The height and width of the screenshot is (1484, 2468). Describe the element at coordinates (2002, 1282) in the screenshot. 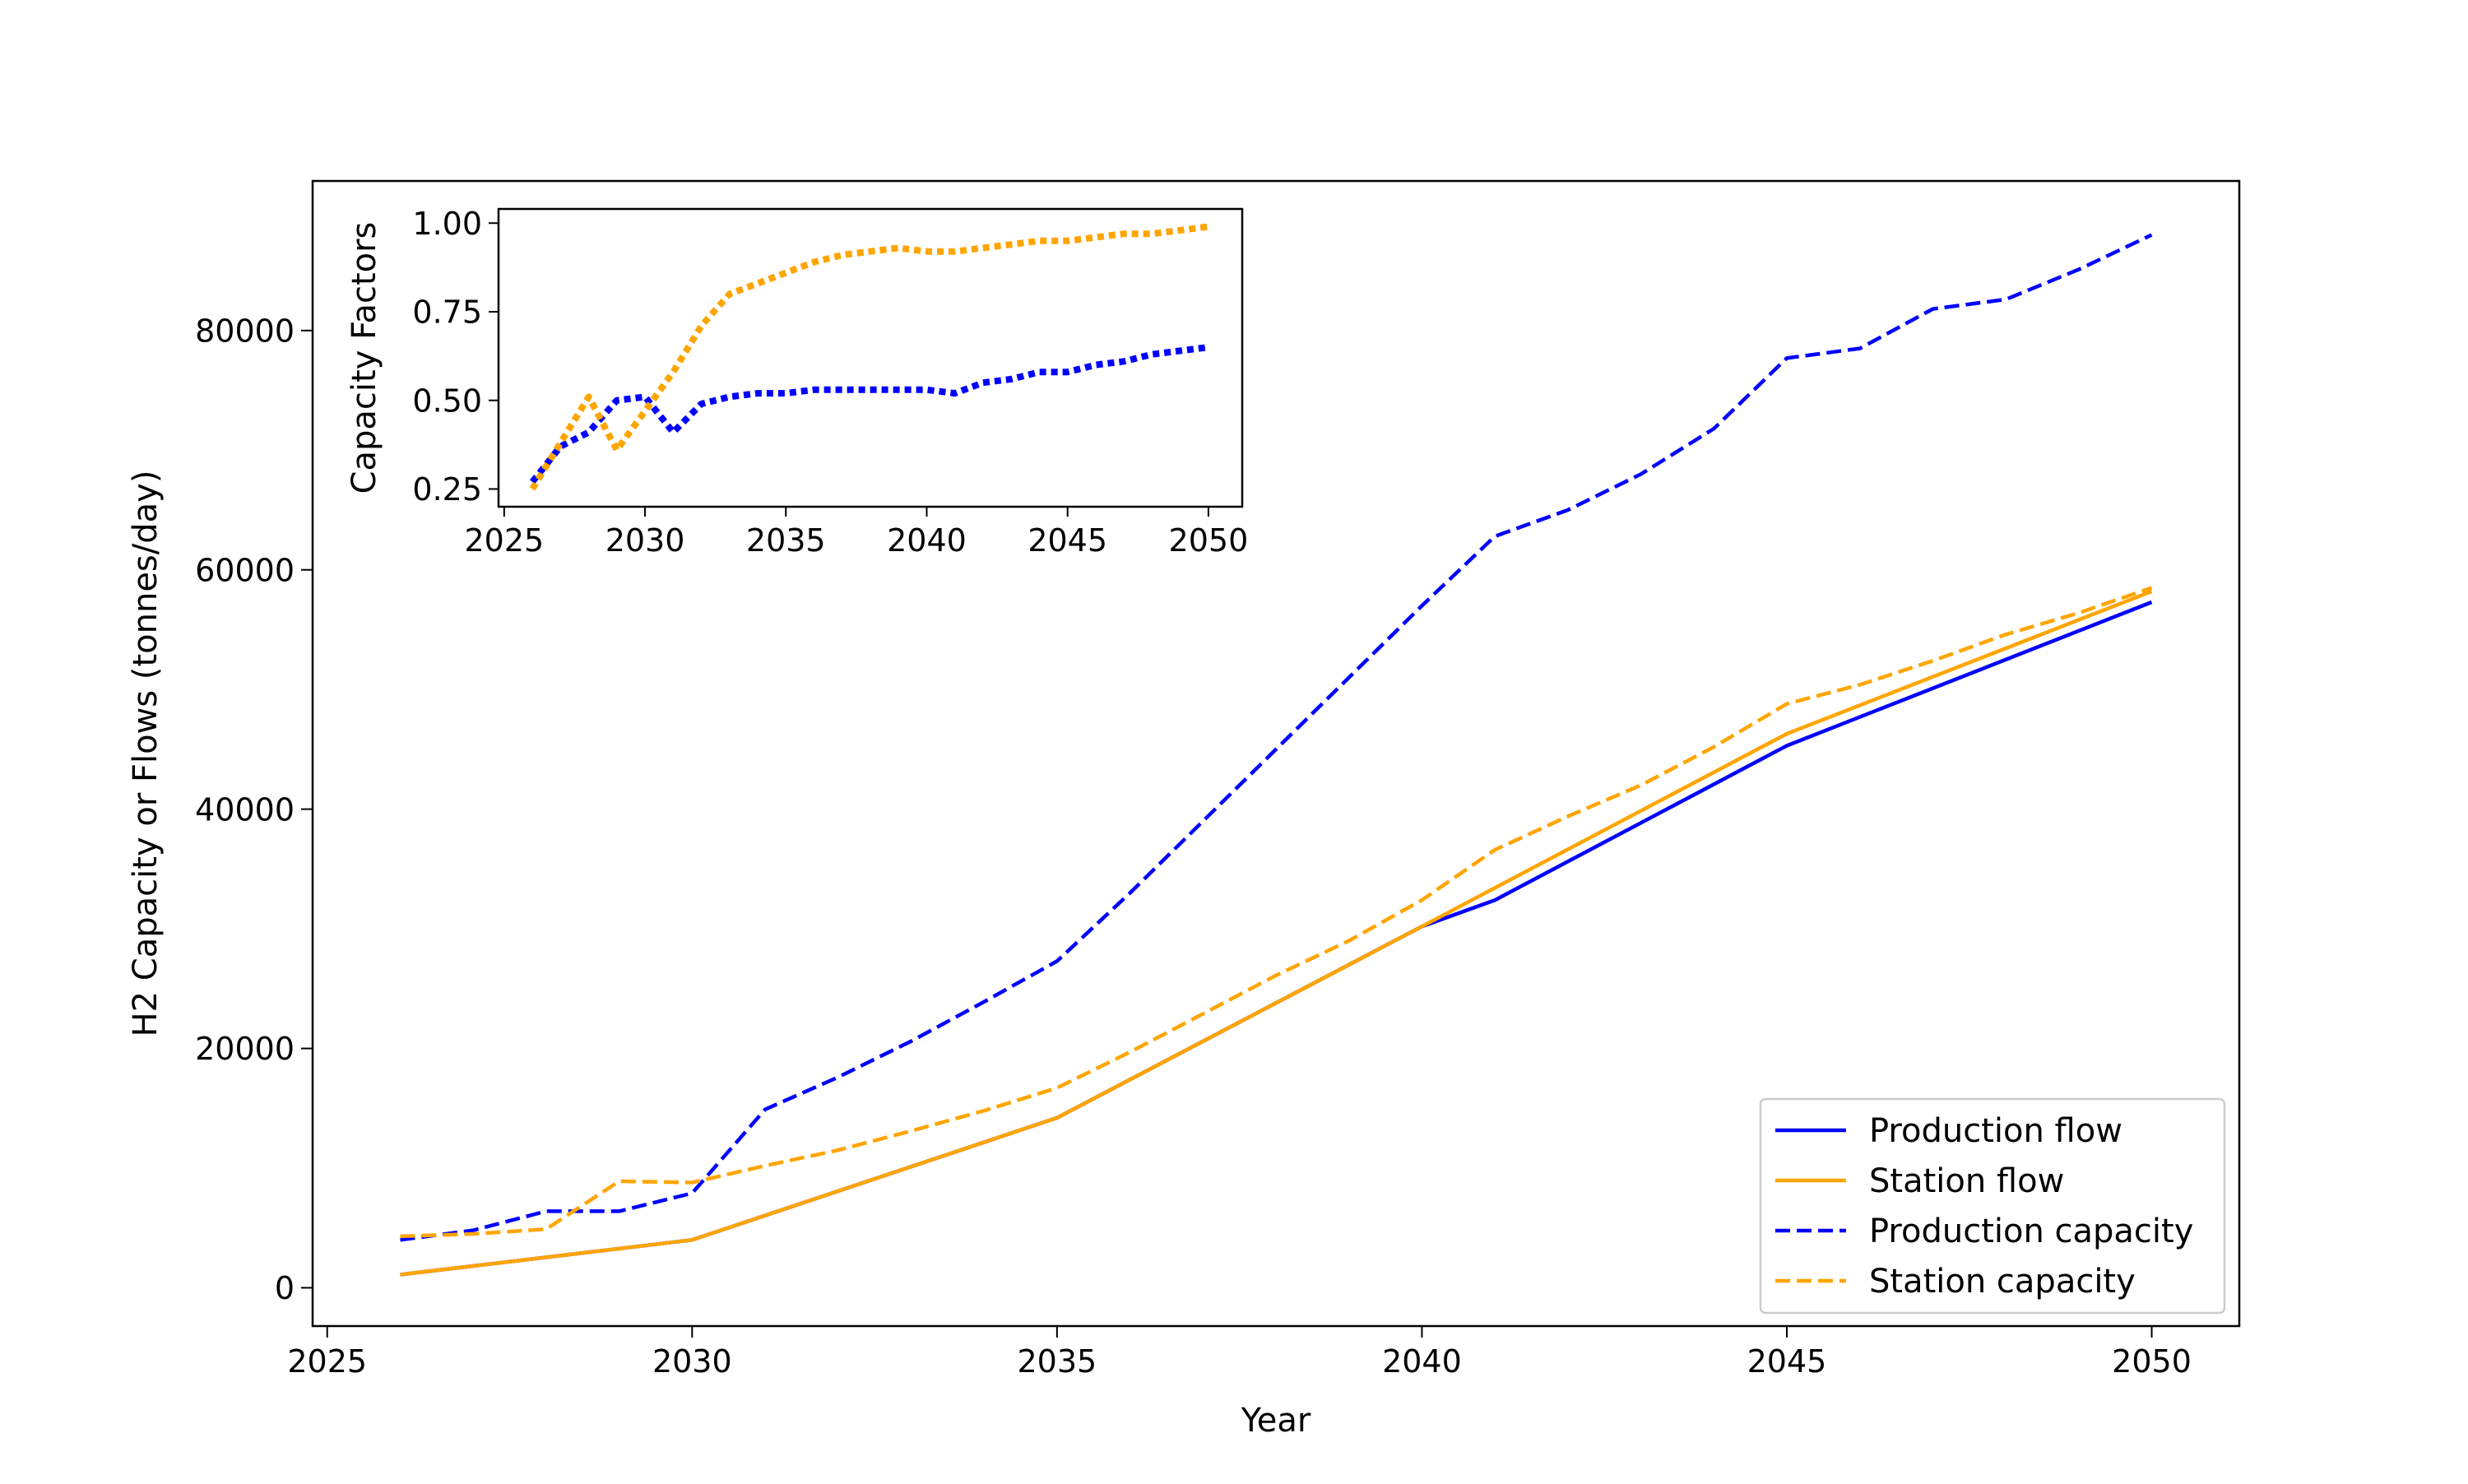

I see `legend-label: Station capacity` at that location.